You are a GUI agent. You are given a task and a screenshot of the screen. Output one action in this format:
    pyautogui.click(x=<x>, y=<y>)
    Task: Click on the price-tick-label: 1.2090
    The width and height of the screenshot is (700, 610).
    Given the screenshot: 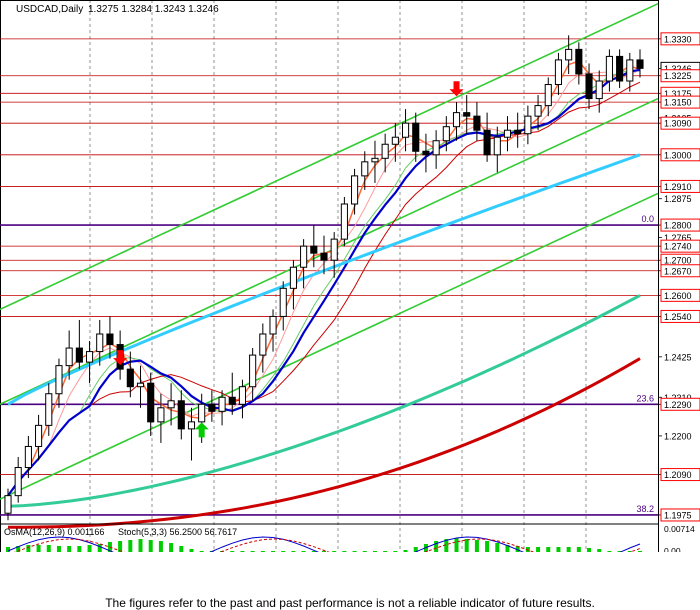 What is the action you would take?
    pyautogui.click(x=678, y=475)
    